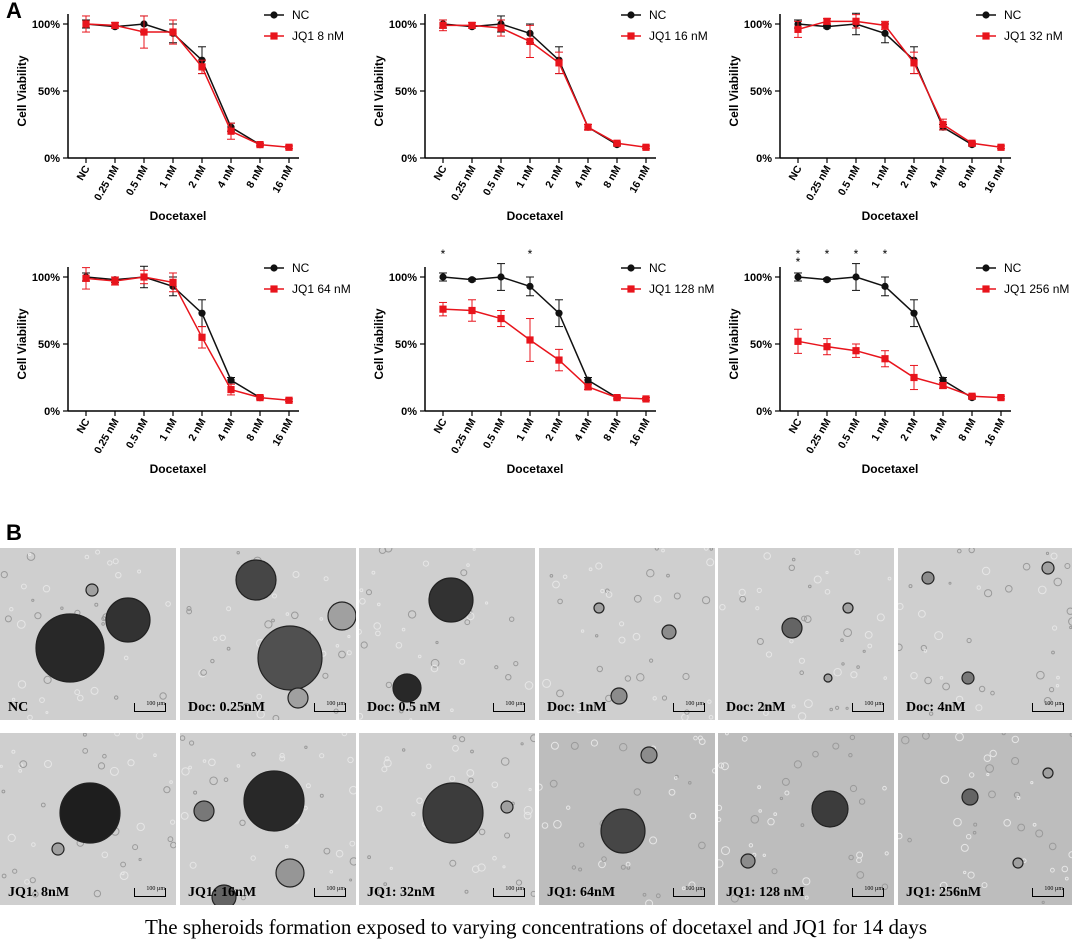 This screenshot has height=945, width=1072. I want to click on spheroid-image: JQ1: 32nM 100 µm, so click(447, 819).